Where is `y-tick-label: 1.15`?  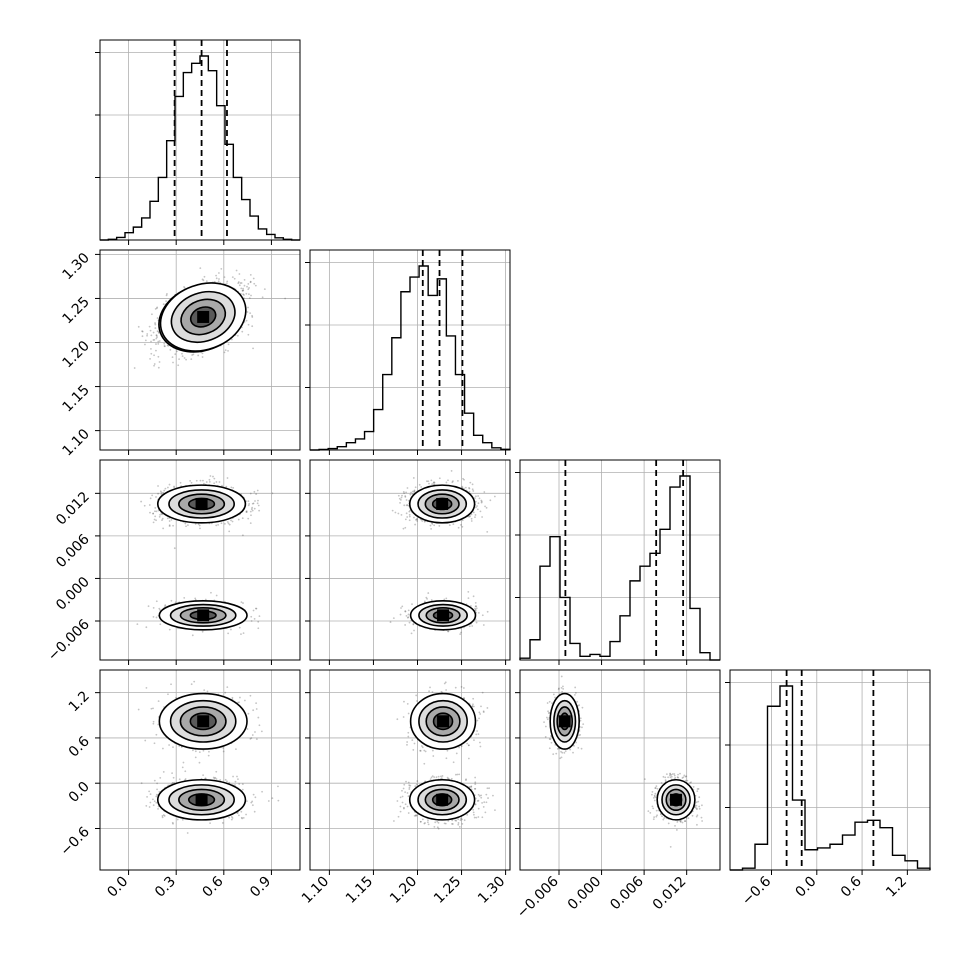
y-tick-label: 1.15 is located at coordinates (75, 398).